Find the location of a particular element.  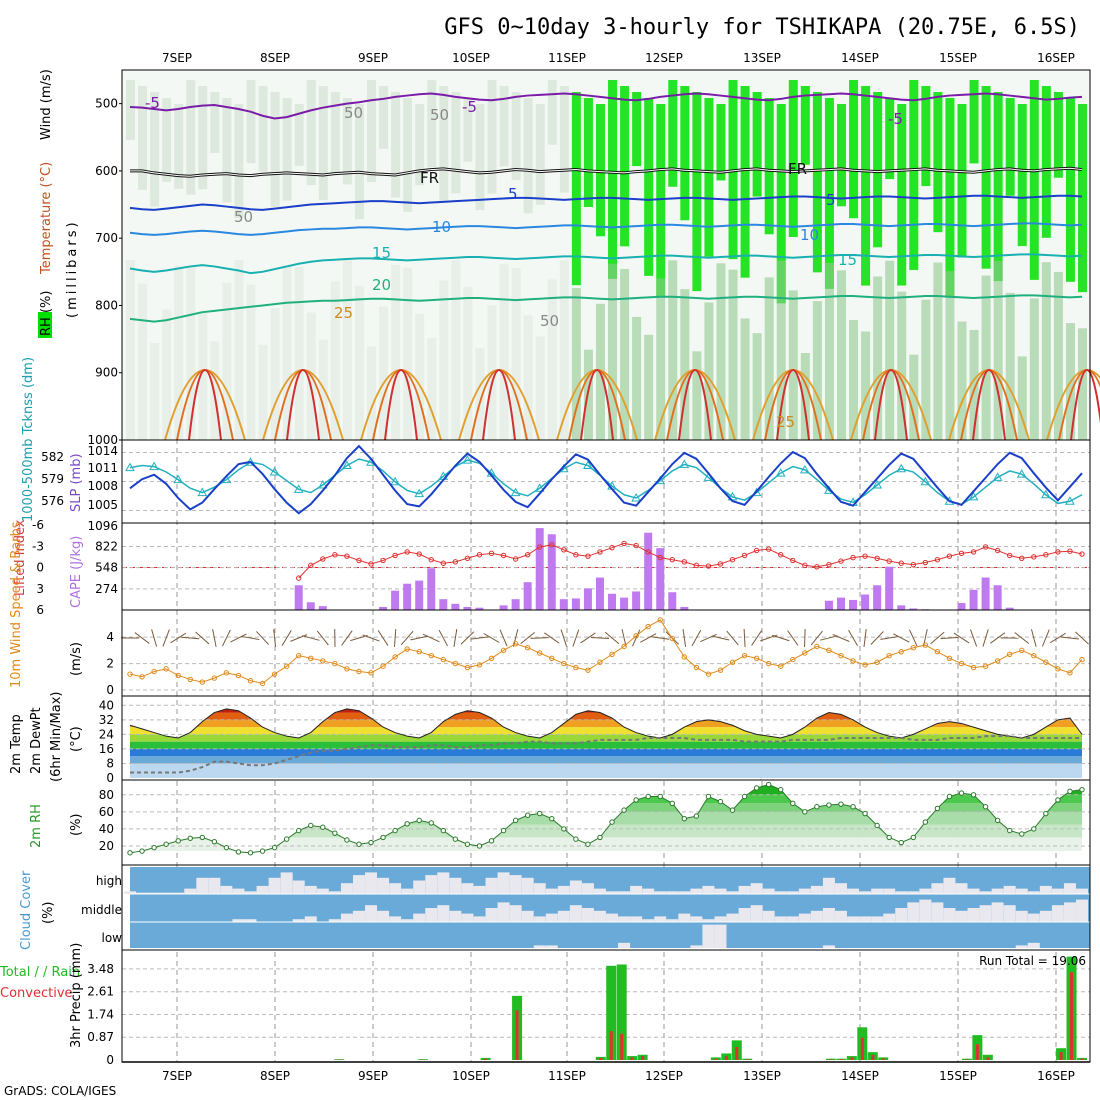

warm-contour is located at coordinates (989, 405).